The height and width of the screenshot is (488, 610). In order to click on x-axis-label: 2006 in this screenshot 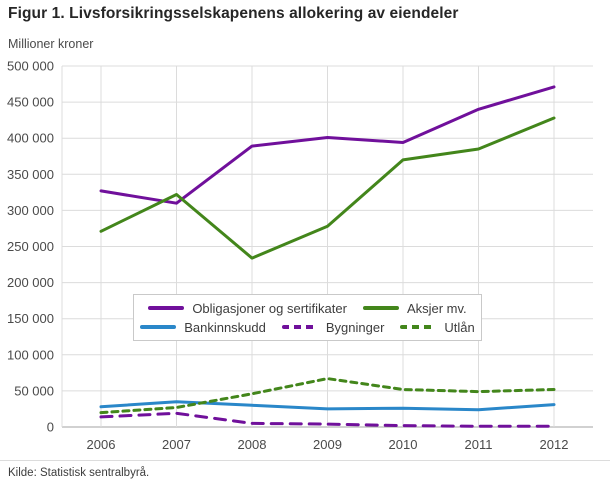, I will do `click(101, 444)`.